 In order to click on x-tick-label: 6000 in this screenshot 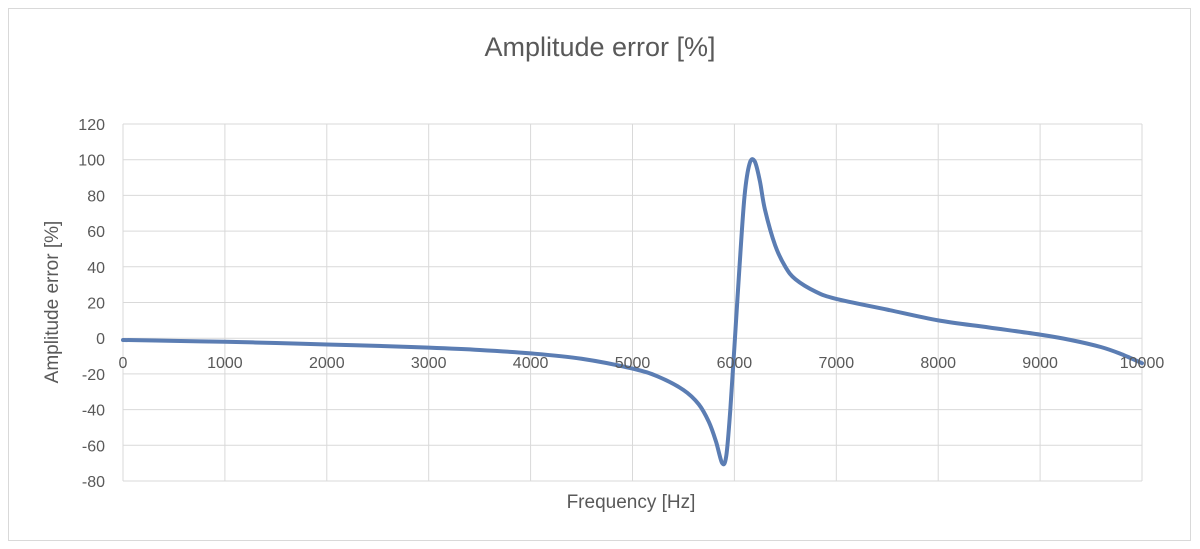, I will do `click(735, 363)`.